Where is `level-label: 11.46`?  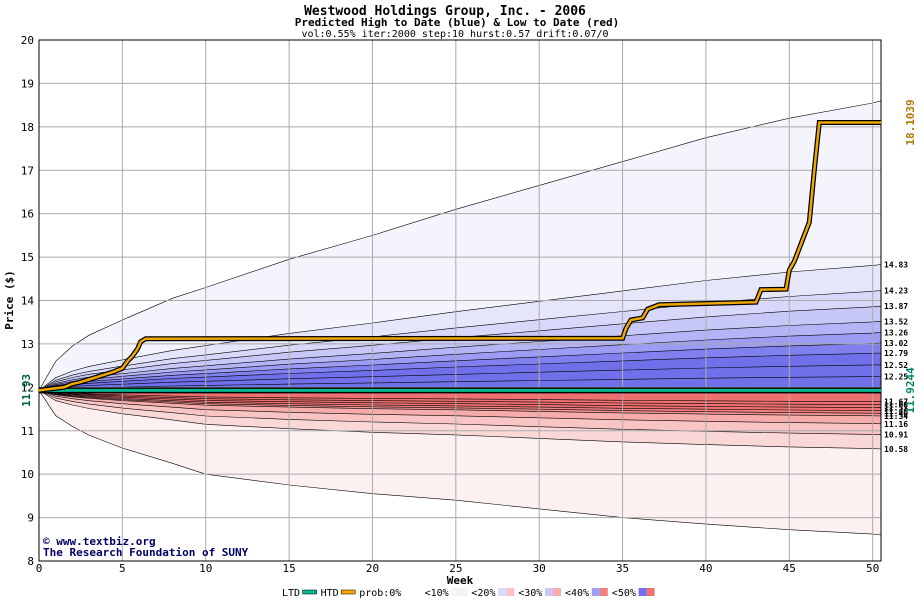
level-label: 11.46 is located at coordinates (896, 411).